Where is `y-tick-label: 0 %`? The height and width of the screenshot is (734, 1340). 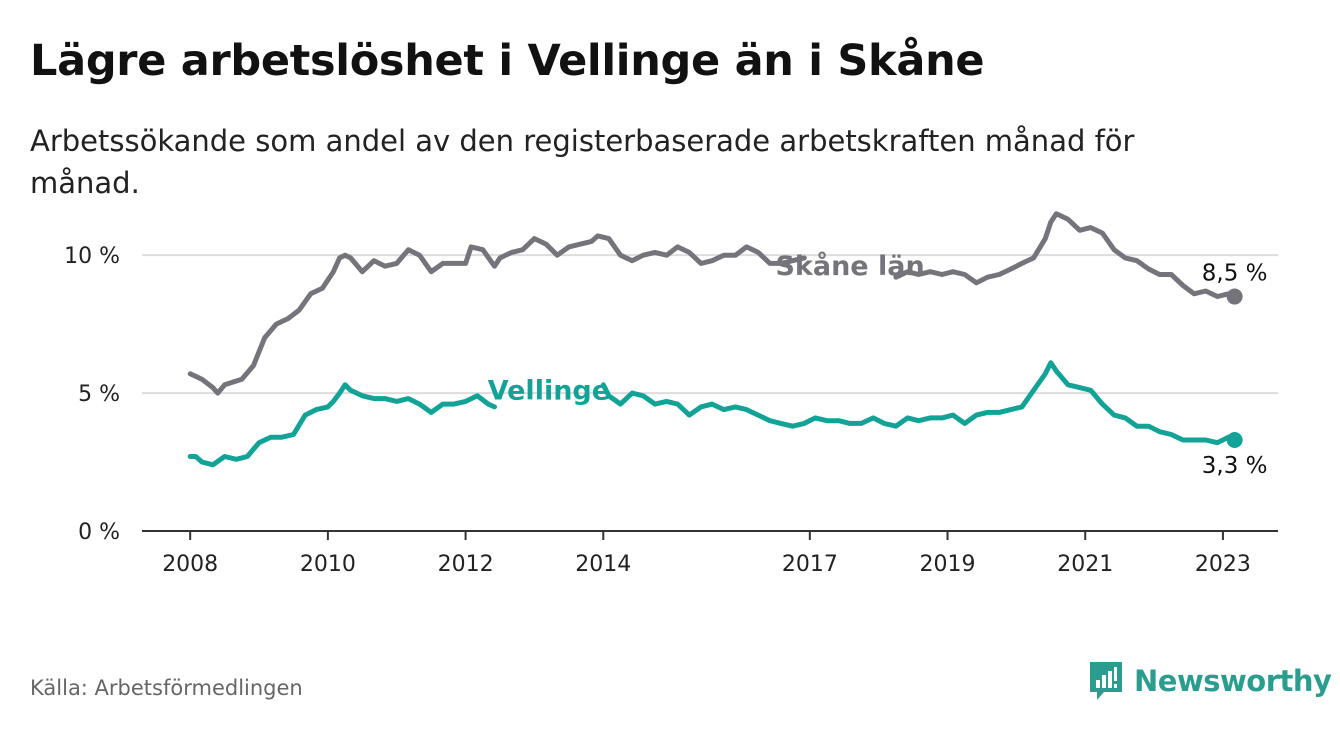 y-tick-label: 0 % is located at coordinates (99, 532).